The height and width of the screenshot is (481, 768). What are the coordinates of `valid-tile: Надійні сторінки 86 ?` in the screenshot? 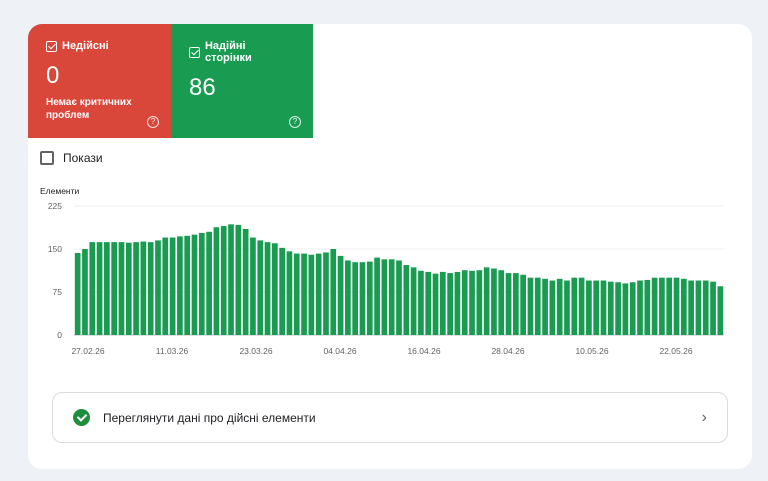 It's located at (242, 81).